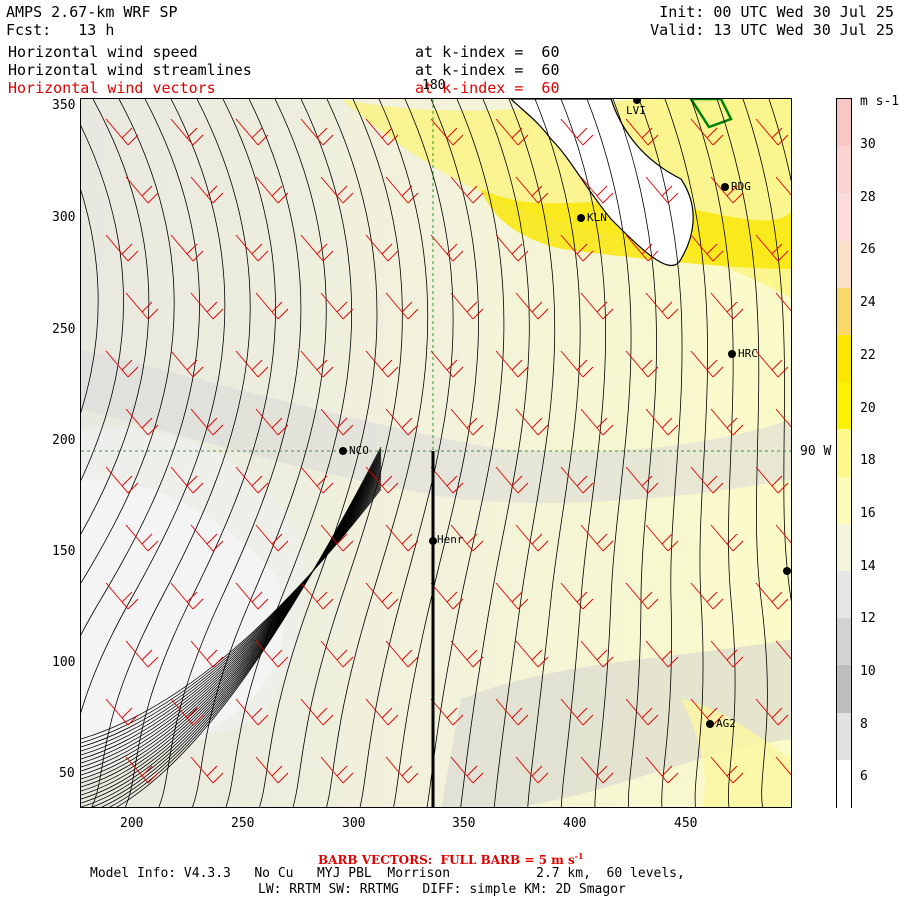  Describe the element at coordinates (711, 114) in the screenshot. I see `ice-edge` at that location.